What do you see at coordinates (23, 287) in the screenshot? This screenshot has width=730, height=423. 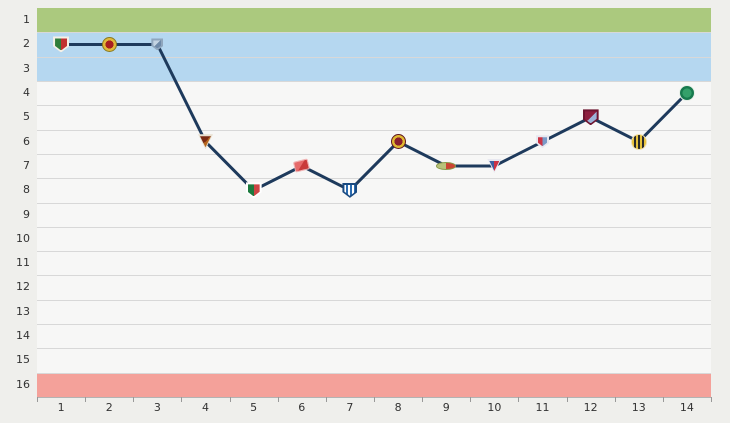 I see `y-axis-label: 12` at bounding box center [23, 287].